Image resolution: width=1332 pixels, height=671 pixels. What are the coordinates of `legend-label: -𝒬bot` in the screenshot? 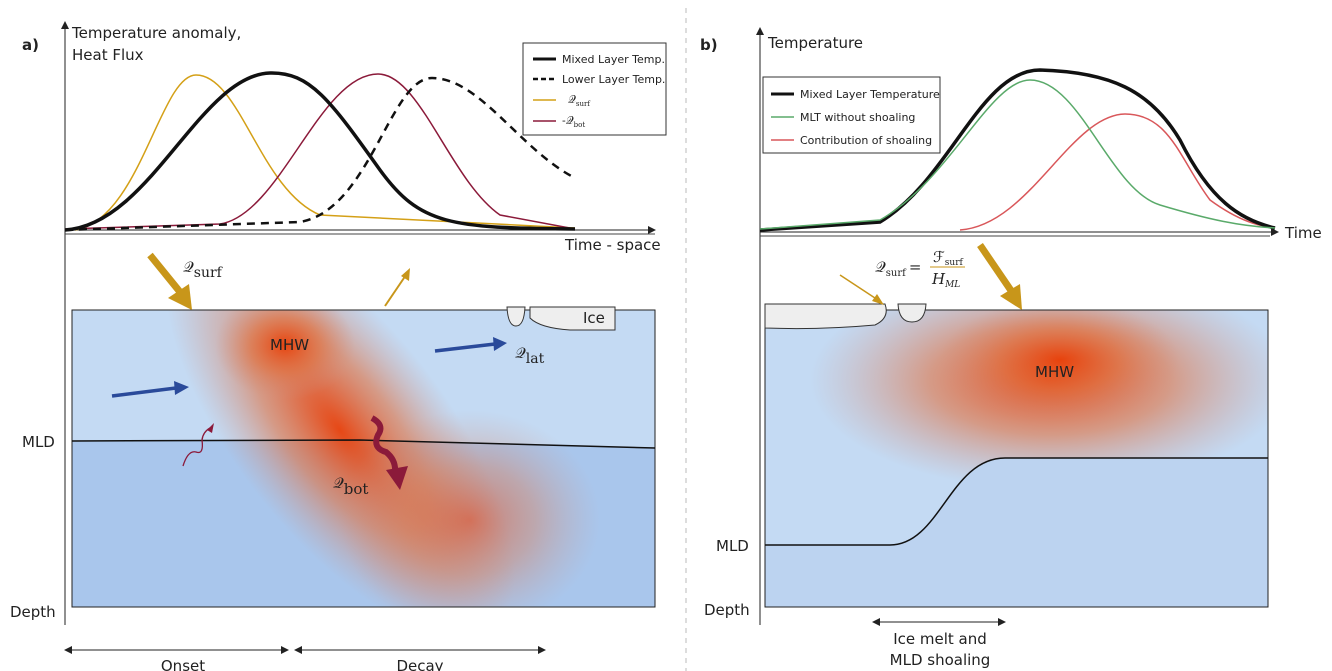 It's located at (573, 121).